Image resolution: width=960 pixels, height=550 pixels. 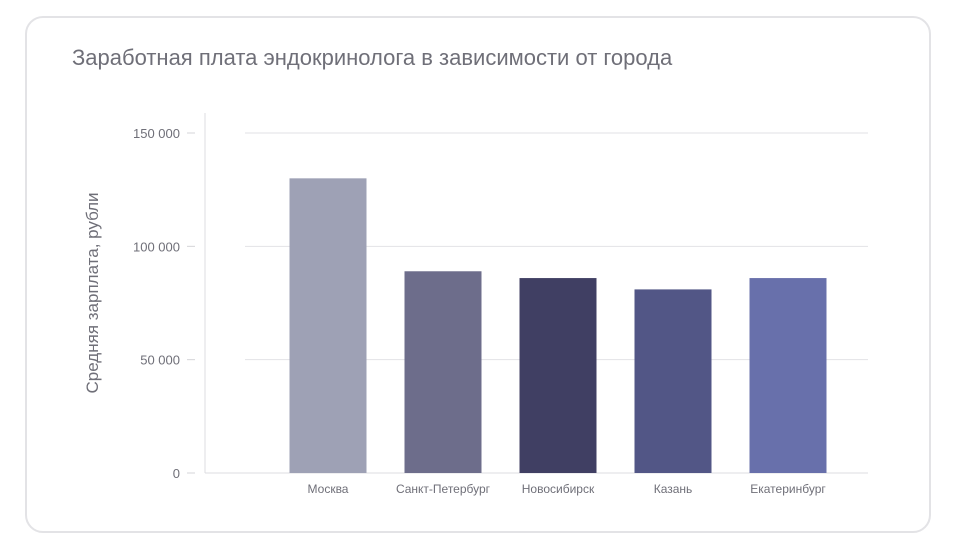 What do you see at coordinates (328, 489) in the screenshot?
I see `x-tick-label: Москва` at bounding box center [328, 489].